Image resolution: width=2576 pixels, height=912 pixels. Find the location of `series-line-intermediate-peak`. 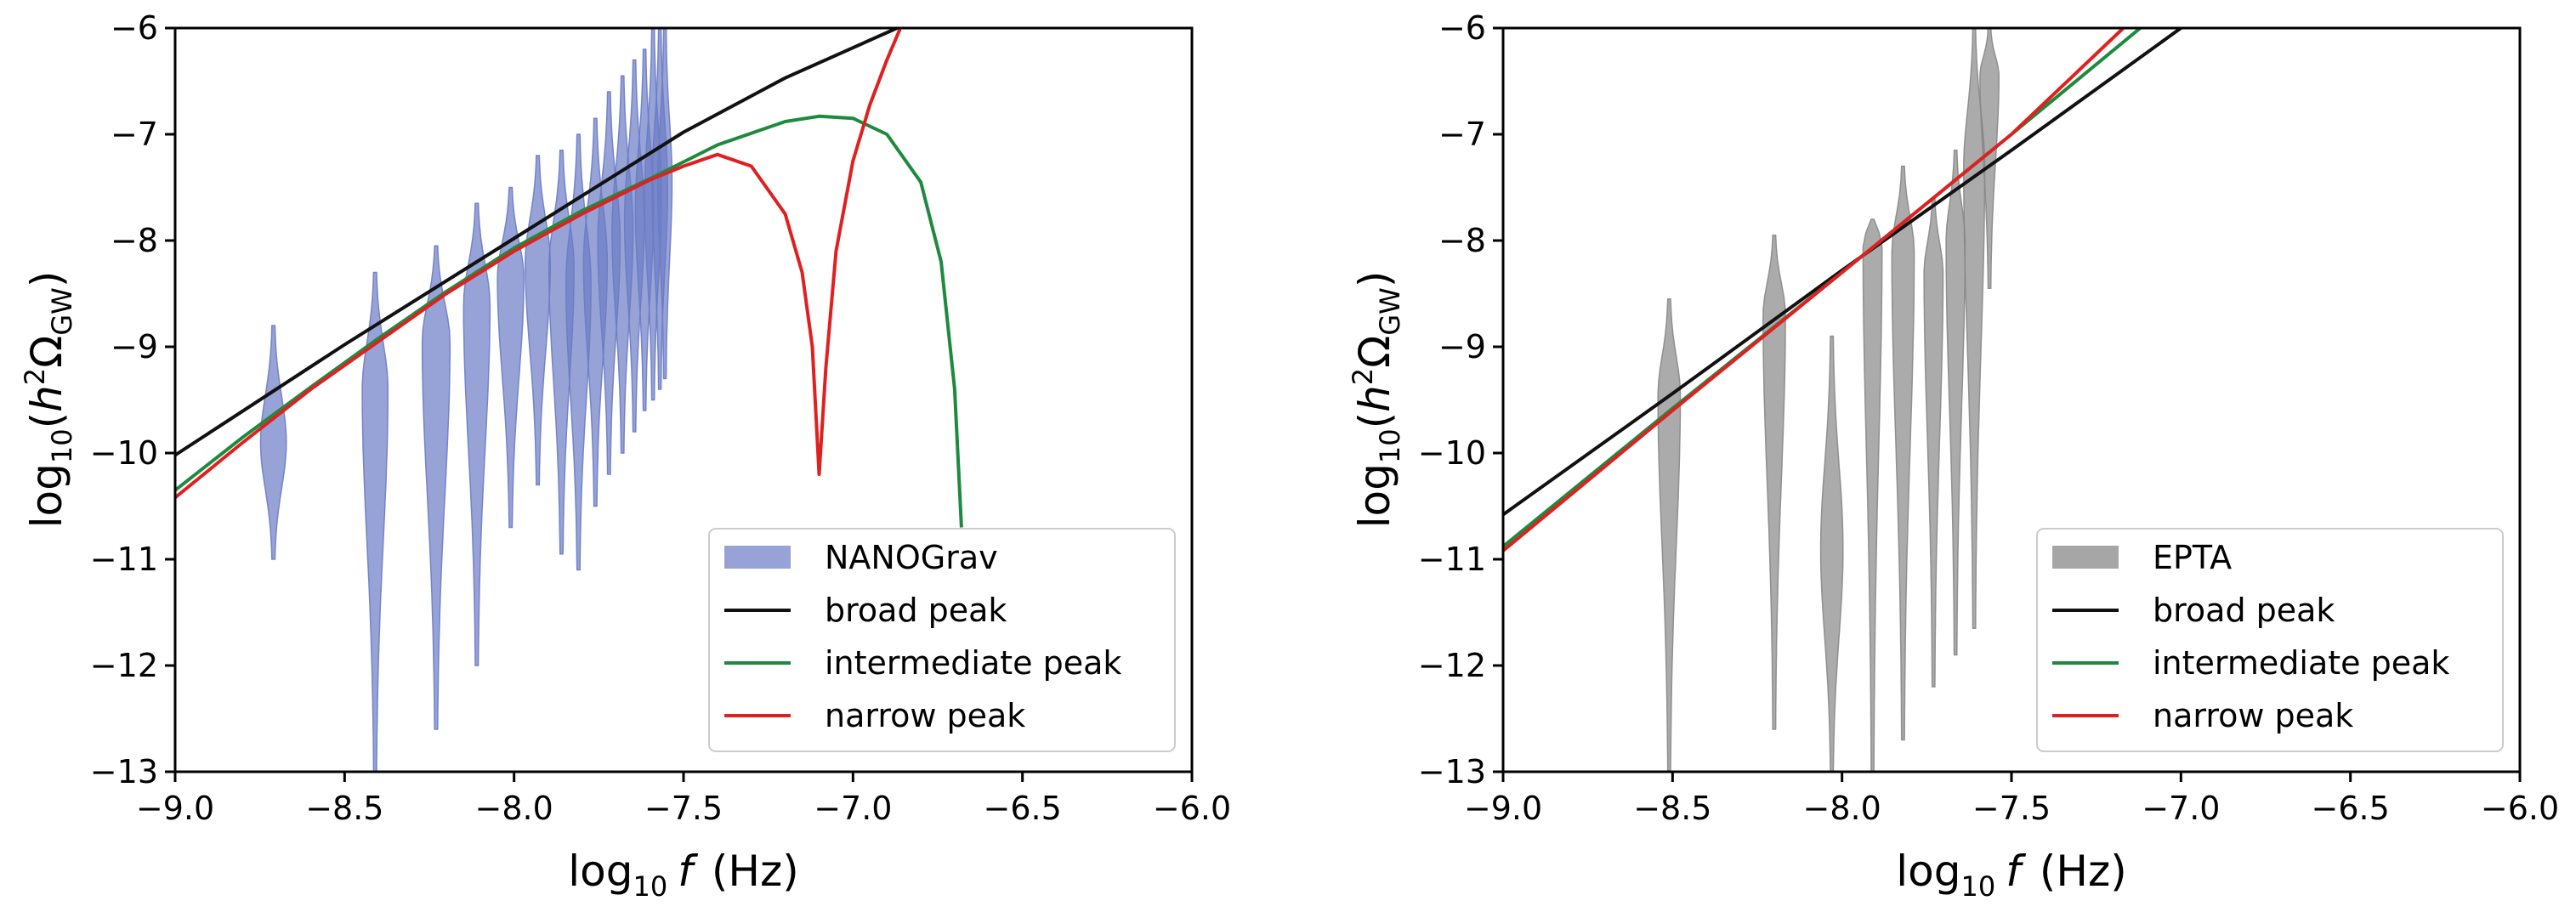

series-line-intermediate-peak is located at coordinates (569, 321).